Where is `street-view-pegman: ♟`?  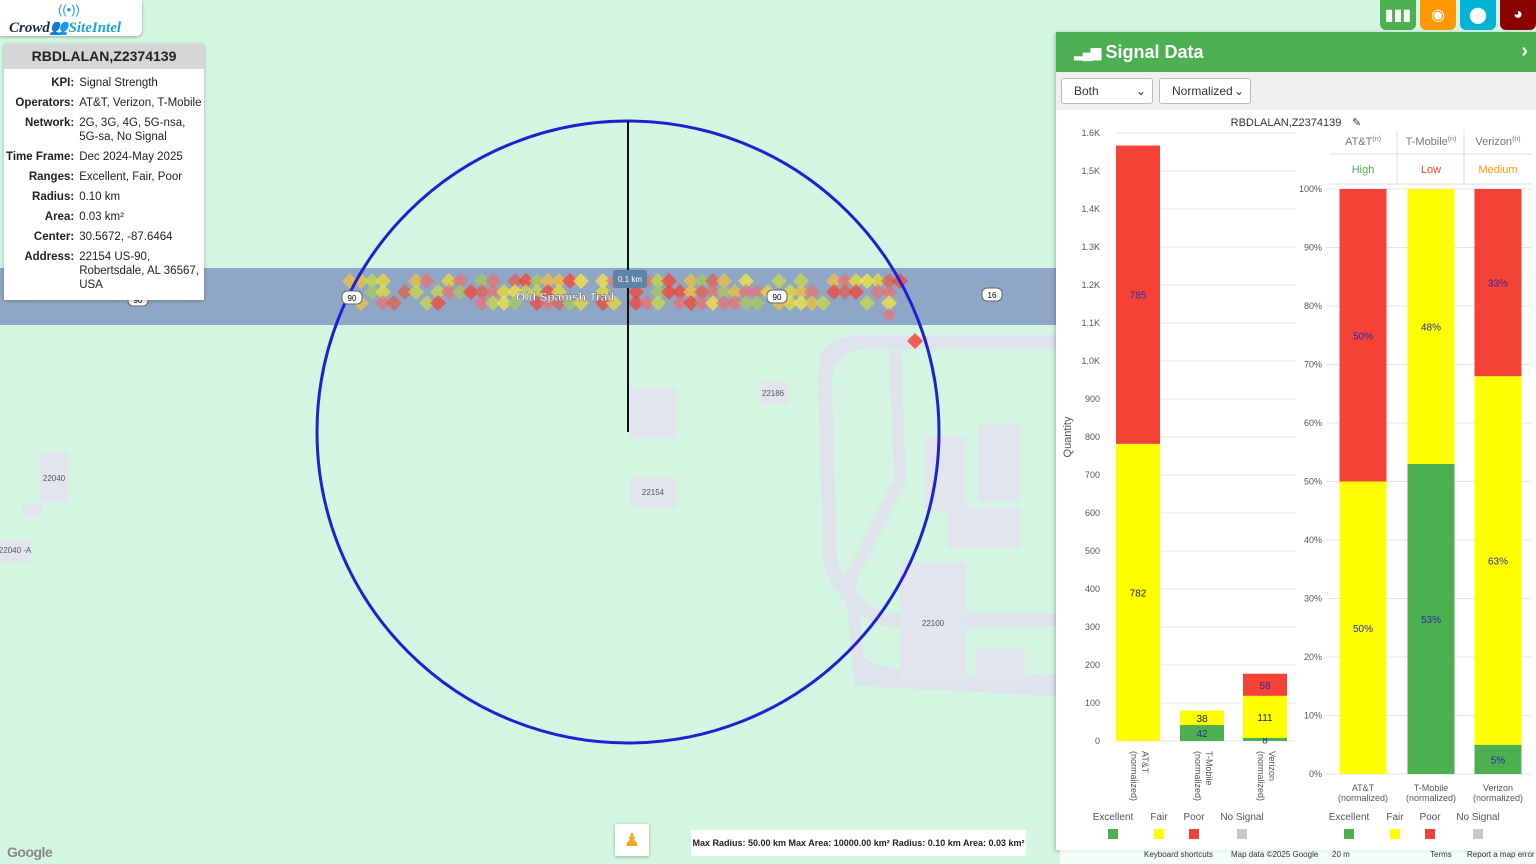 street-view-pegman: ♟ is located at coordinates (632, 840).